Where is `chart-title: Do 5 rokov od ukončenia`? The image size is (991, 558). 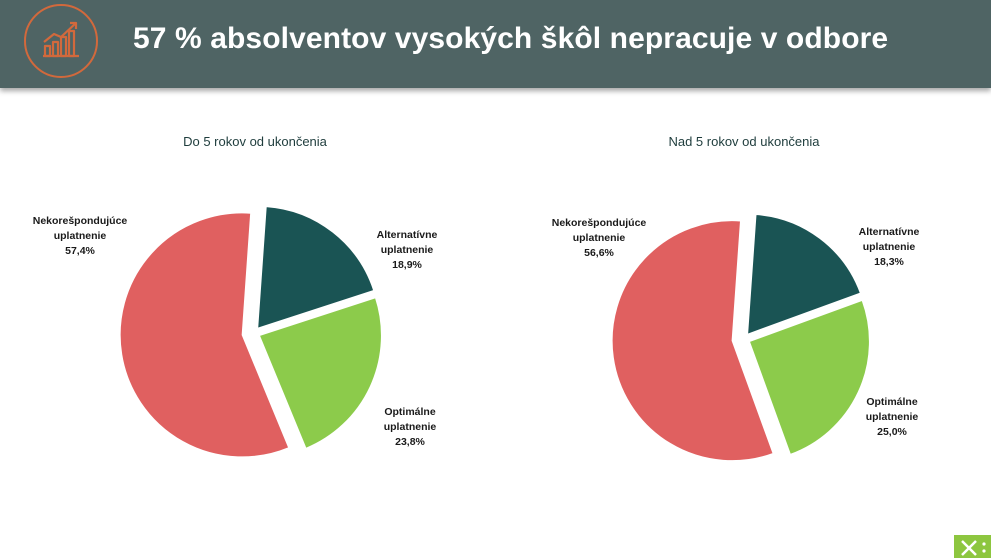 chart-title: Do 5 rokov od ukončenia is located at coordinates (255, 141).